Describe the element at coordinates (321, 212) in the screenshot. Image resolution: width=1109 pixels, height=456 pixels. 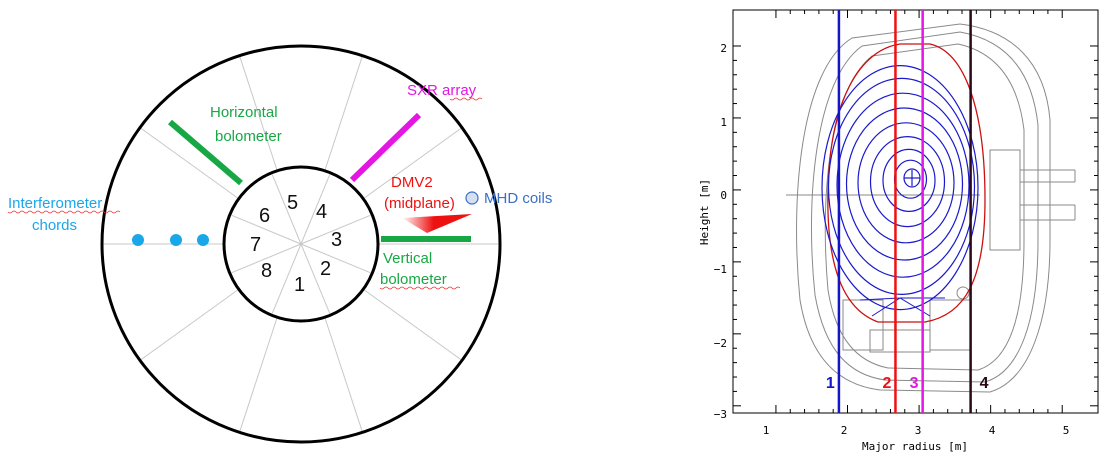
I see `sector-number-4: 4` at that location.